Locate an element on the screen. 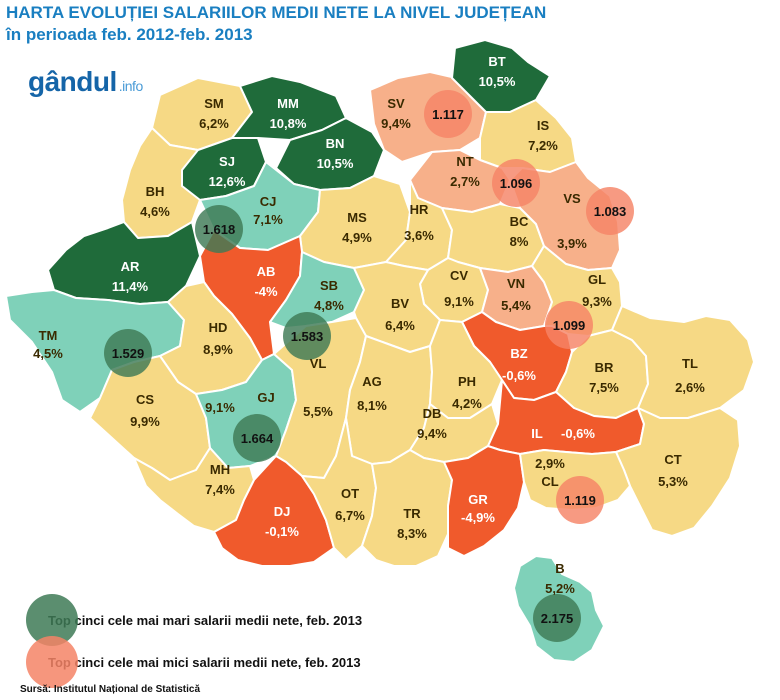 Image resolution: width=780 pixels, height=700 pixels. low-salary-vs: 1.083 is located at coordinates (610, 211).